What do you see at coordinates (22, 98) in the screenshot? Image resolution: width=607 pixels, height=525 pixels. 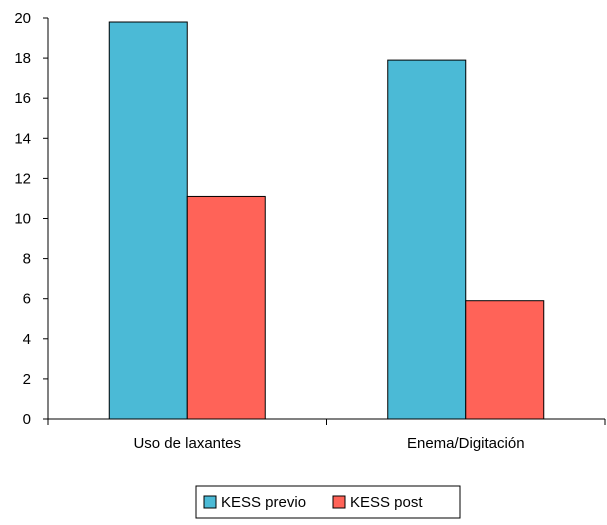 I see `y-tick-label: 16` at bounding box center [22, 98].